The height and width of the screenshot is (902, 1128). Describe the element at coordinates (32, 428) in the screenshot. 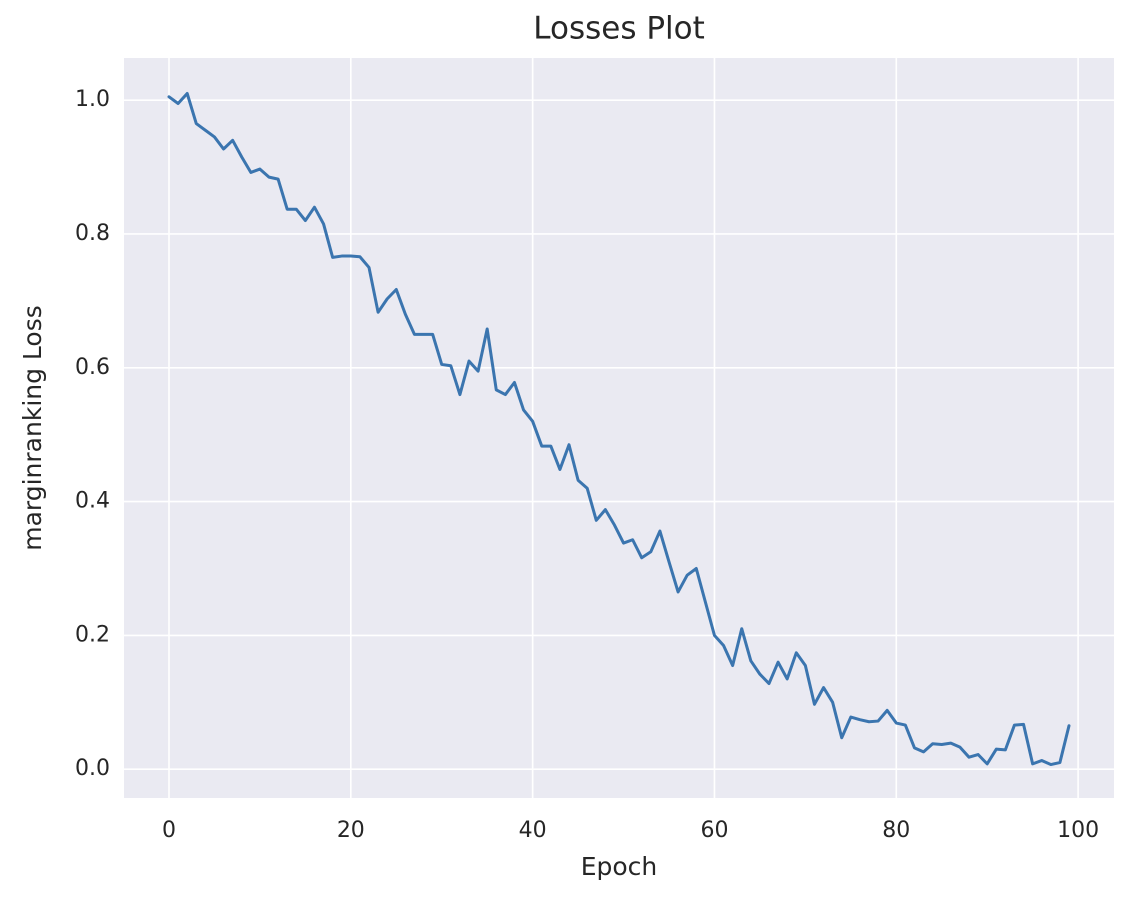

I see `y-axis-label: marginranking Loss` at that location.